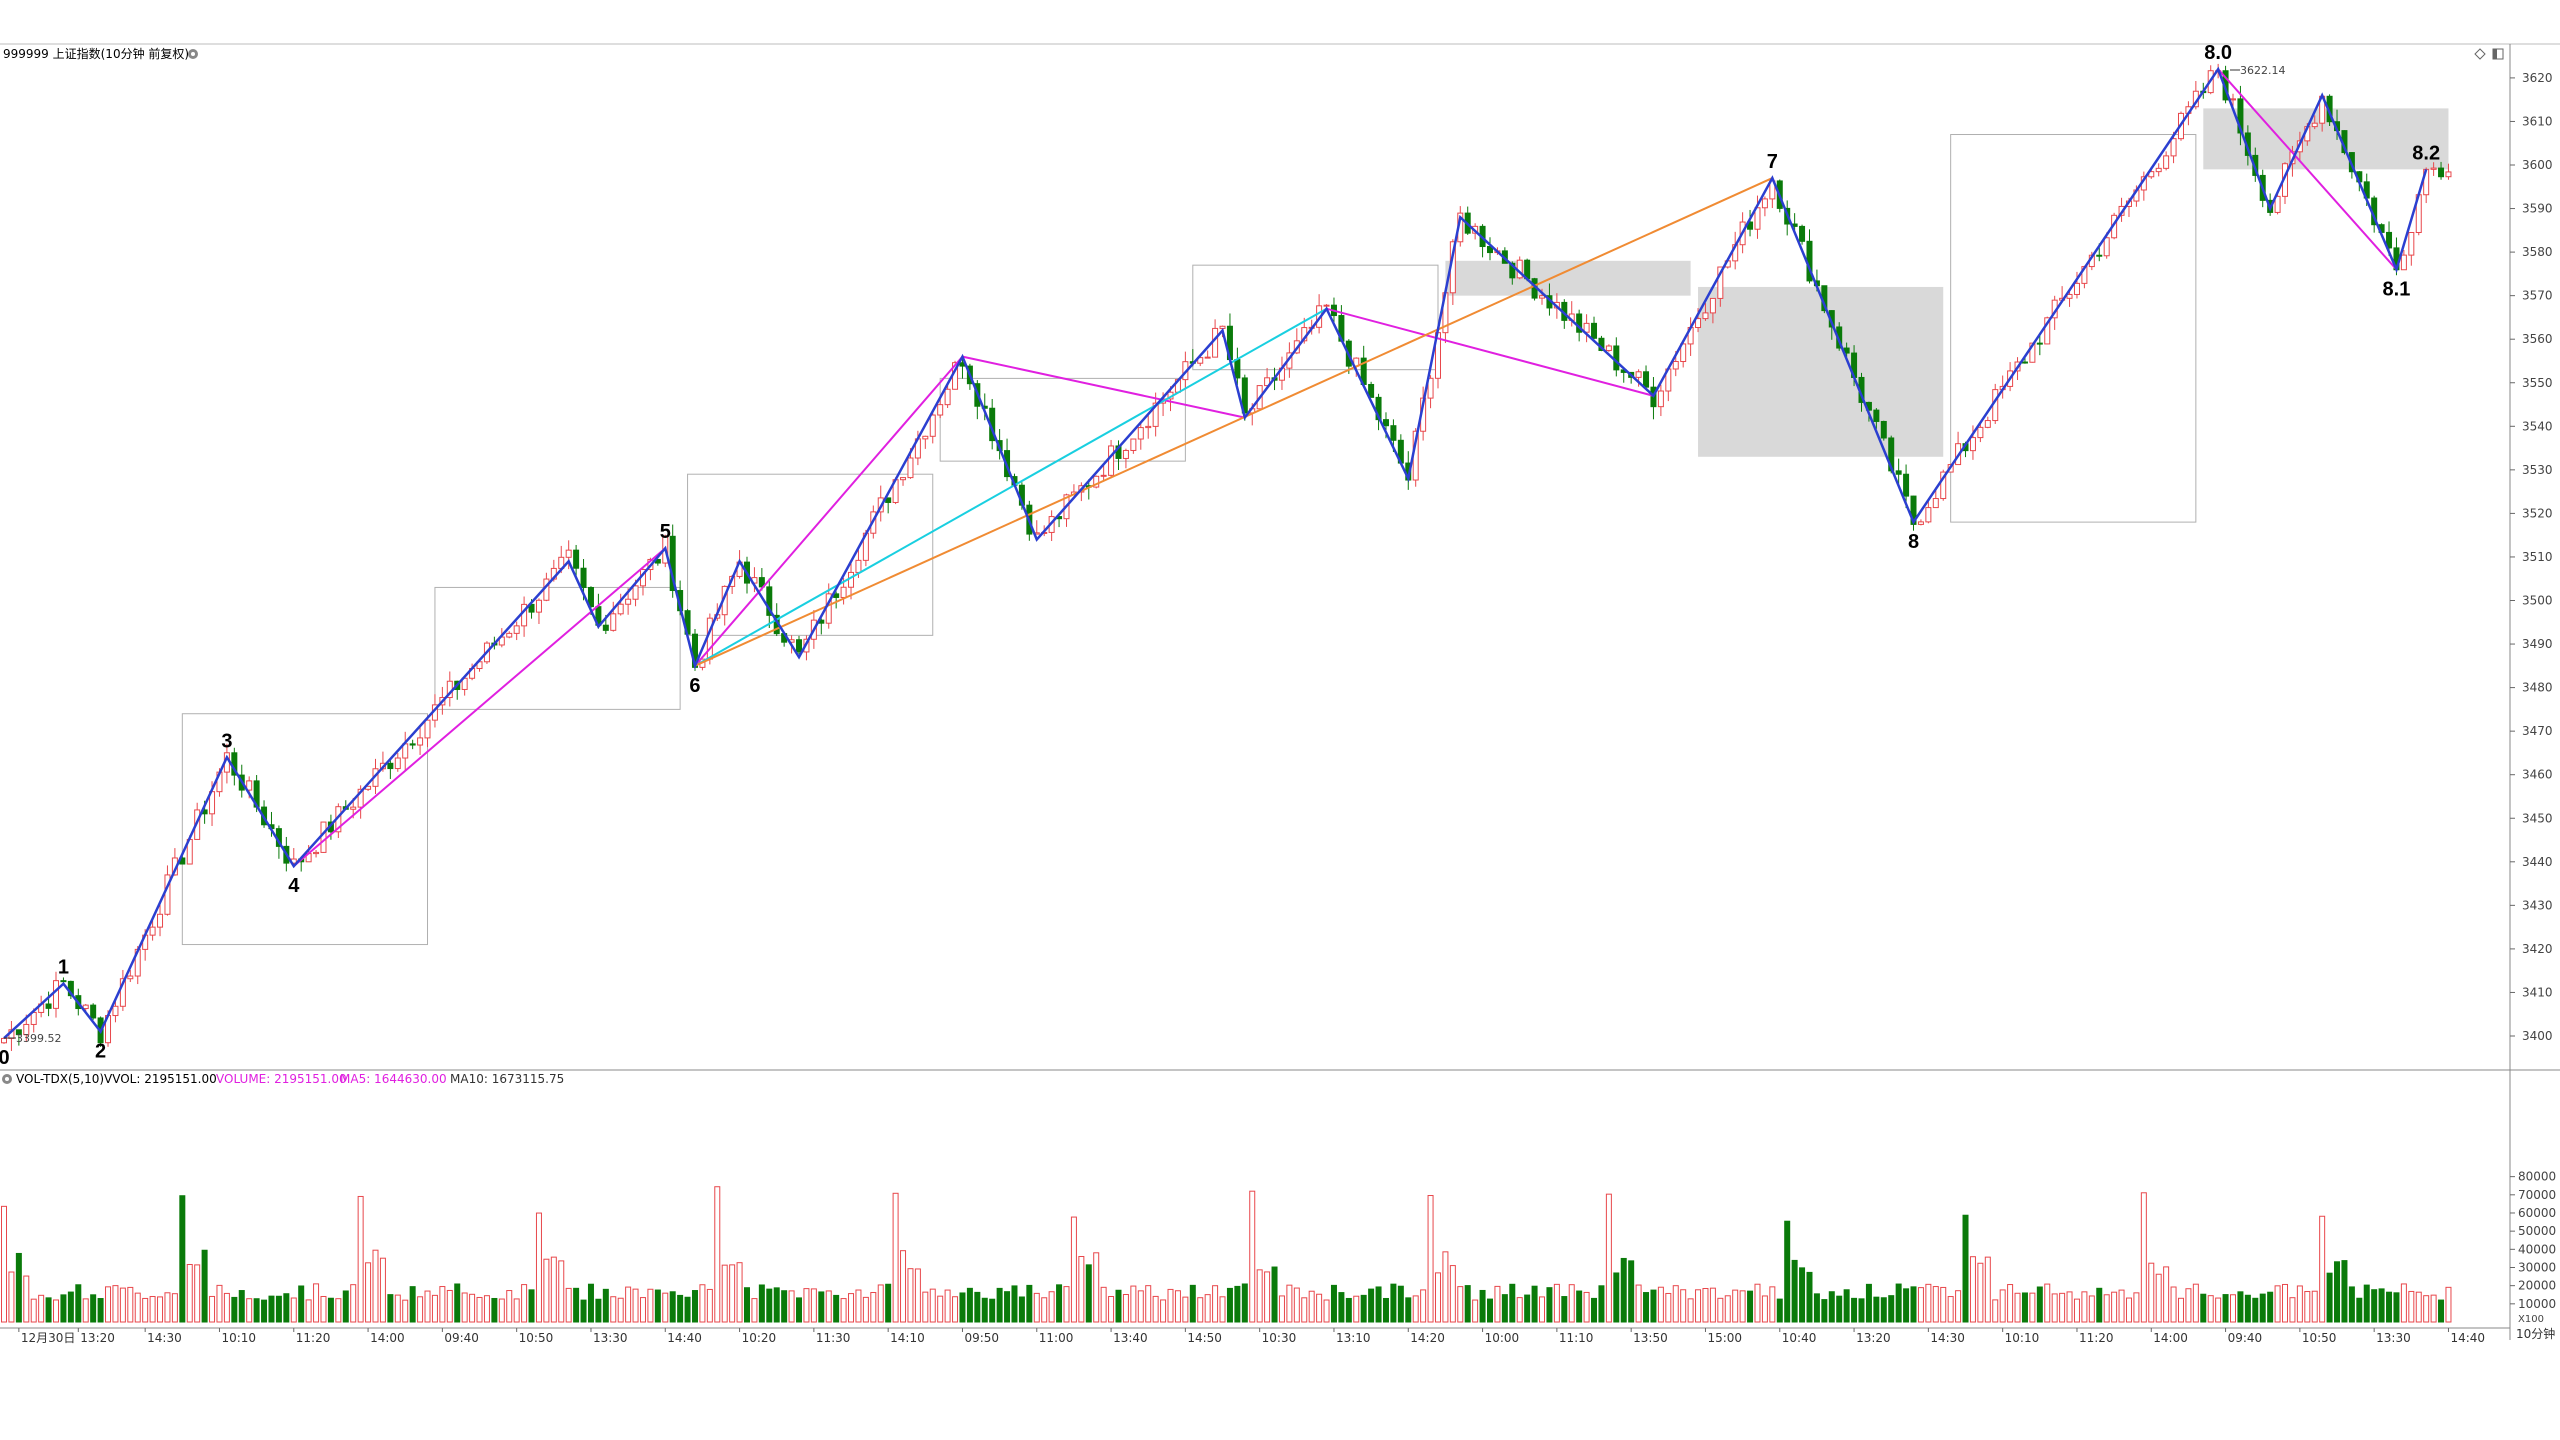 The width and height of the screenshot is (2560, 1440). Describe the element at coordinates (2537, 949) in the screenshot. I see `price-tick-label: 3420` at that location.